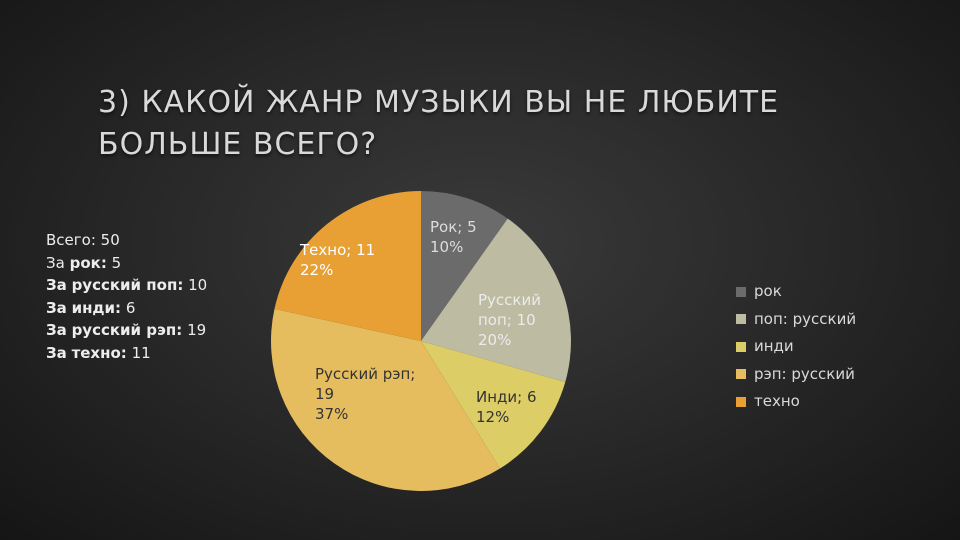 The image size is (960, 540). I want to click on stats-row-techno: За техно: 11, so click(126, 353).